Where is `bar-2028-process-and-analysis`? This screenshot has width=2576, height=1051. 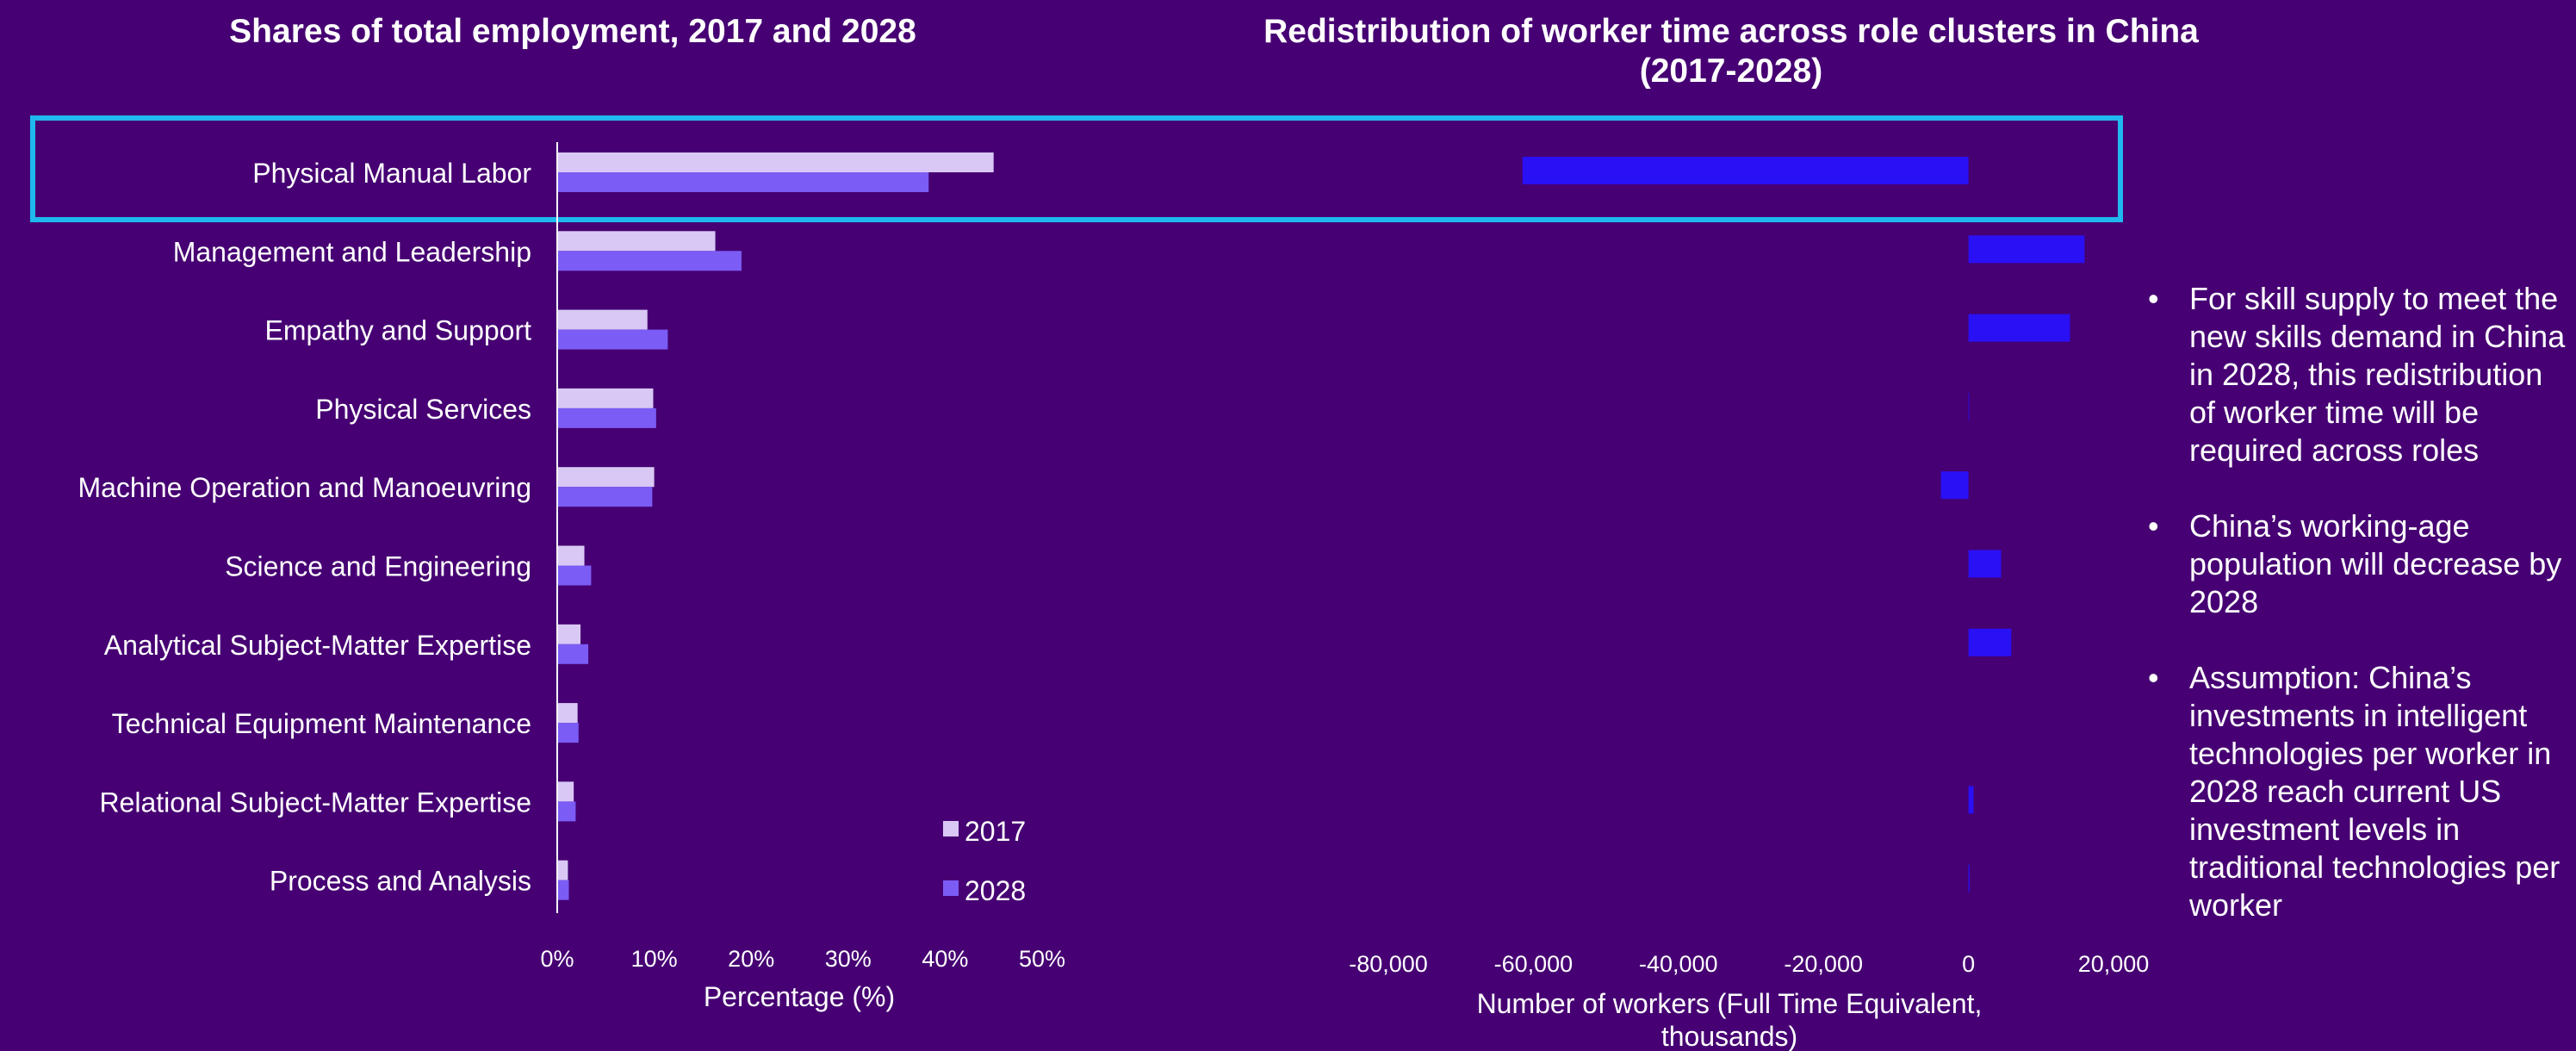 bar-2028-process-and-analysis is located at coordinates (563, 890).